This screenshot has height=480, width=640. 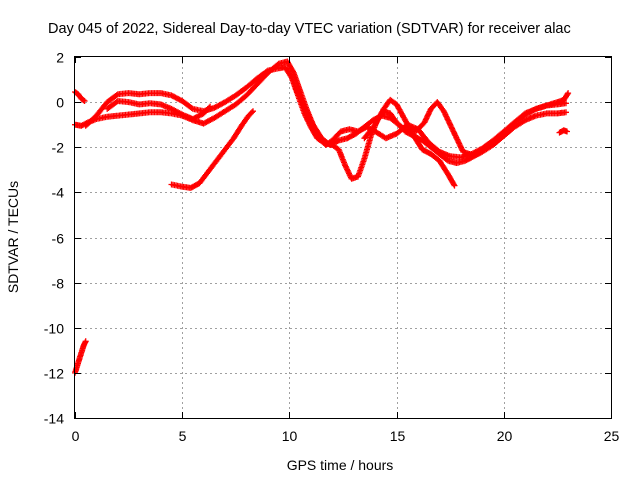 I want to click on series-track-j, so click(x=80, y=357).